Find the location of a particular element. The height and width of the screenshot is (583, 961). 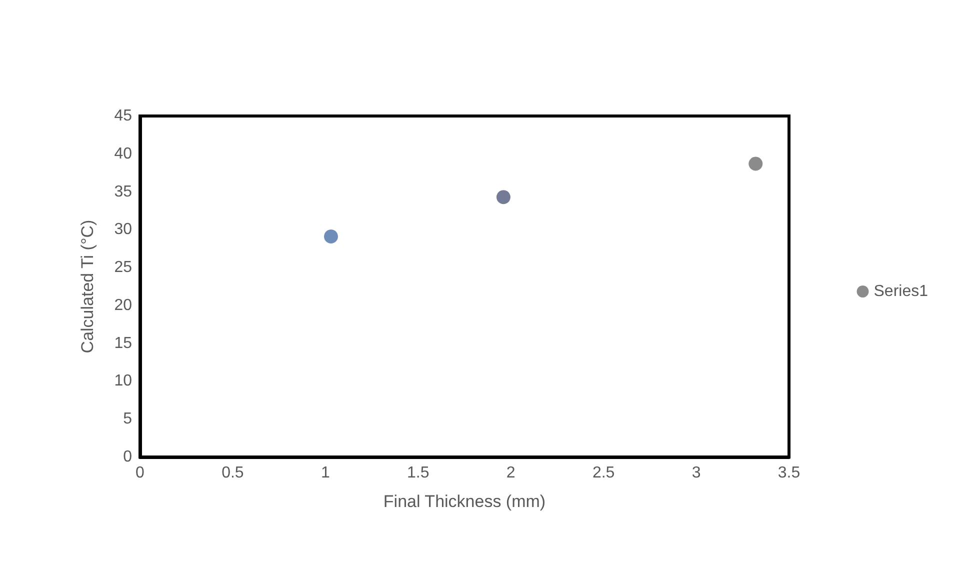

y-axis-title: Calculated Ti (°C) is located at coordinates (87, 287).